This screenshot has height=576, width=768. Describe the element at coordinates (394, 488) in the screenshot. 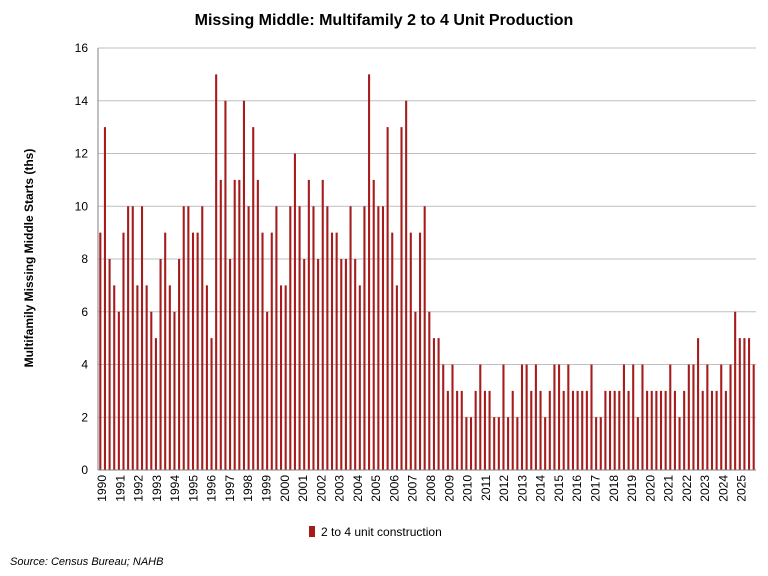

I see `x-tick-label: 2006` at that location.